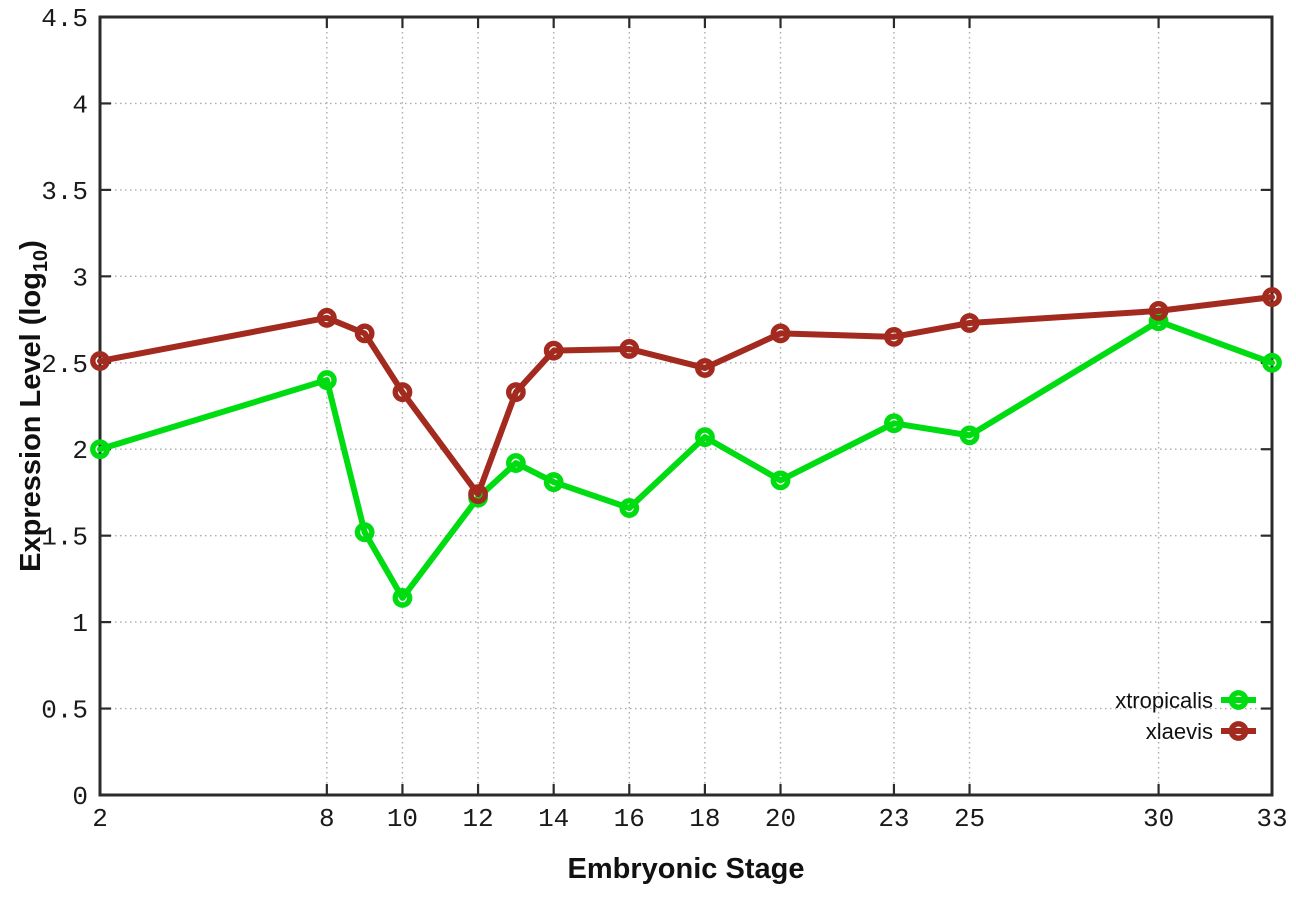 This screenshot has height=907, width=1296. What do you see at coordinates (1238, 715) in the screenshot?
I see `legend-samples` at bounding box center [1238, 715].